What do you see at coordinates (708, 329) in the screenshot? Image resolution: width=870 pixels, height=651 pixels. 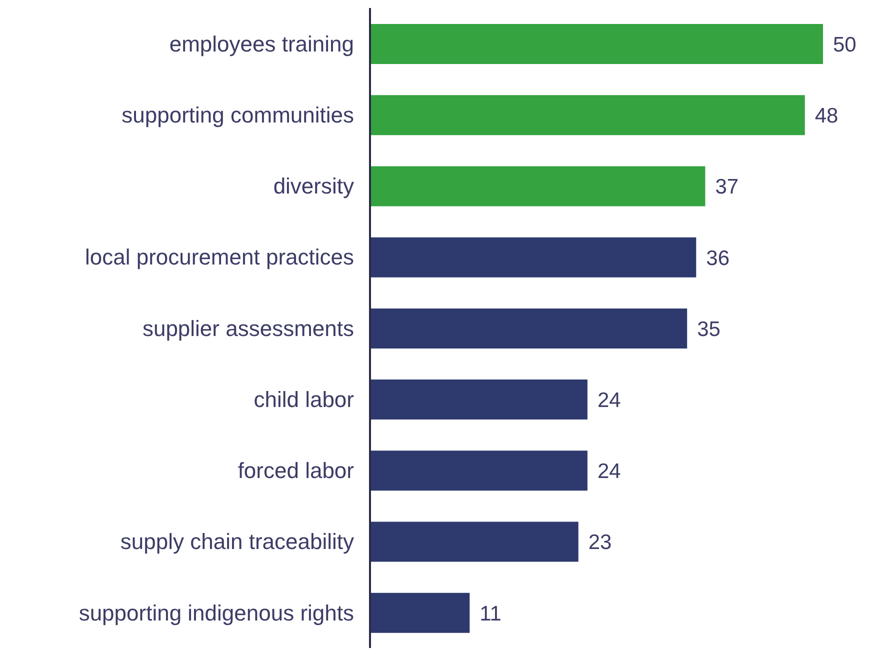 I see `data-label: 35` at bounding box center [708, 329].